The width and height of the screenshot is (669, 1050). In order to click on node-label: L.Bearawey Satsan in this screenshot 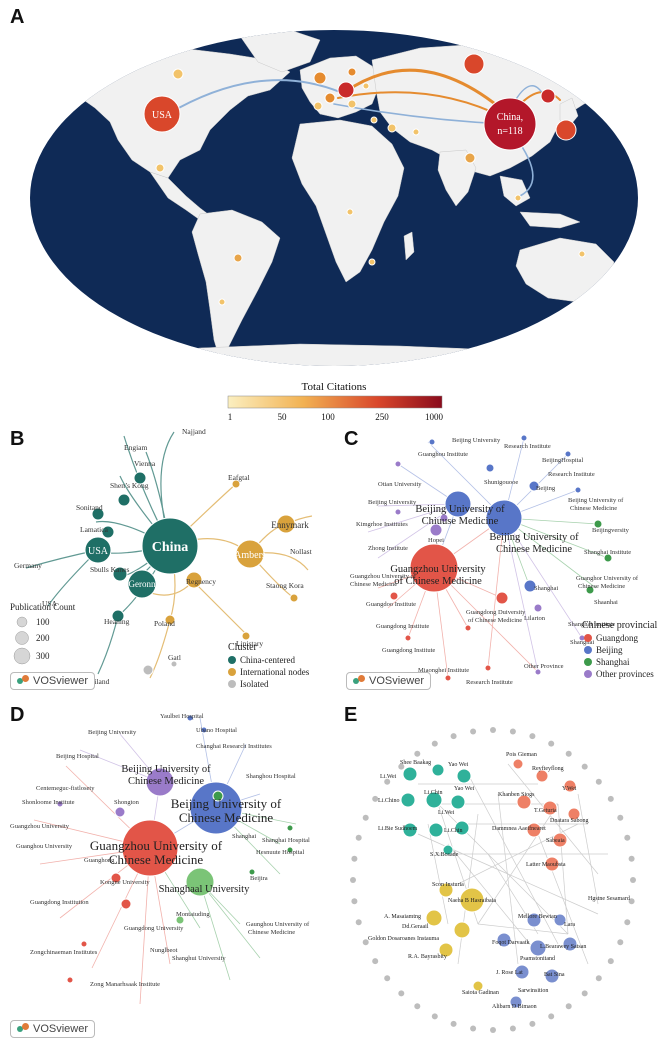, I will do `click(563, 947)`.